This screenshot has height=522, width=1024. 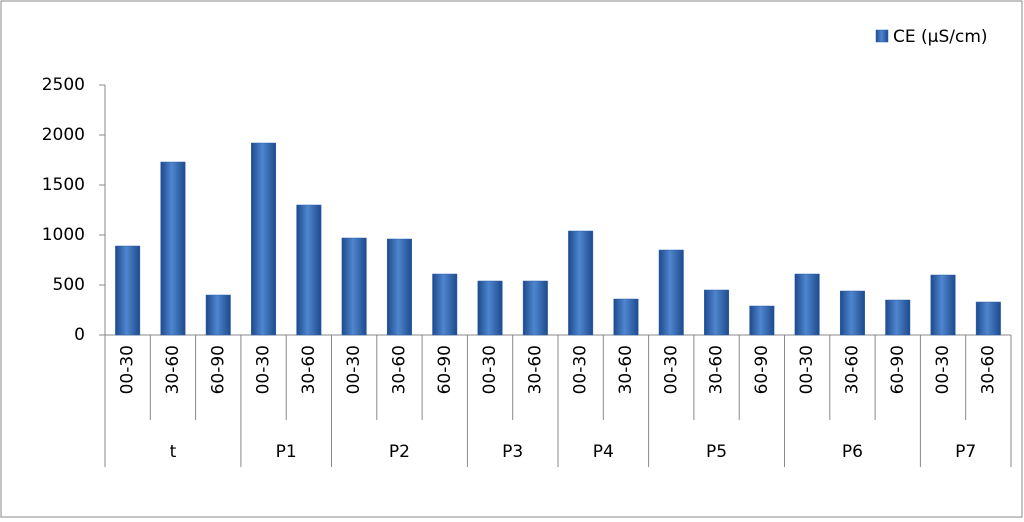 What do you see at coordinates (63, 85) in the screenshot?
I see `y-tick-label: 2500` at bounding box center [63, 85].